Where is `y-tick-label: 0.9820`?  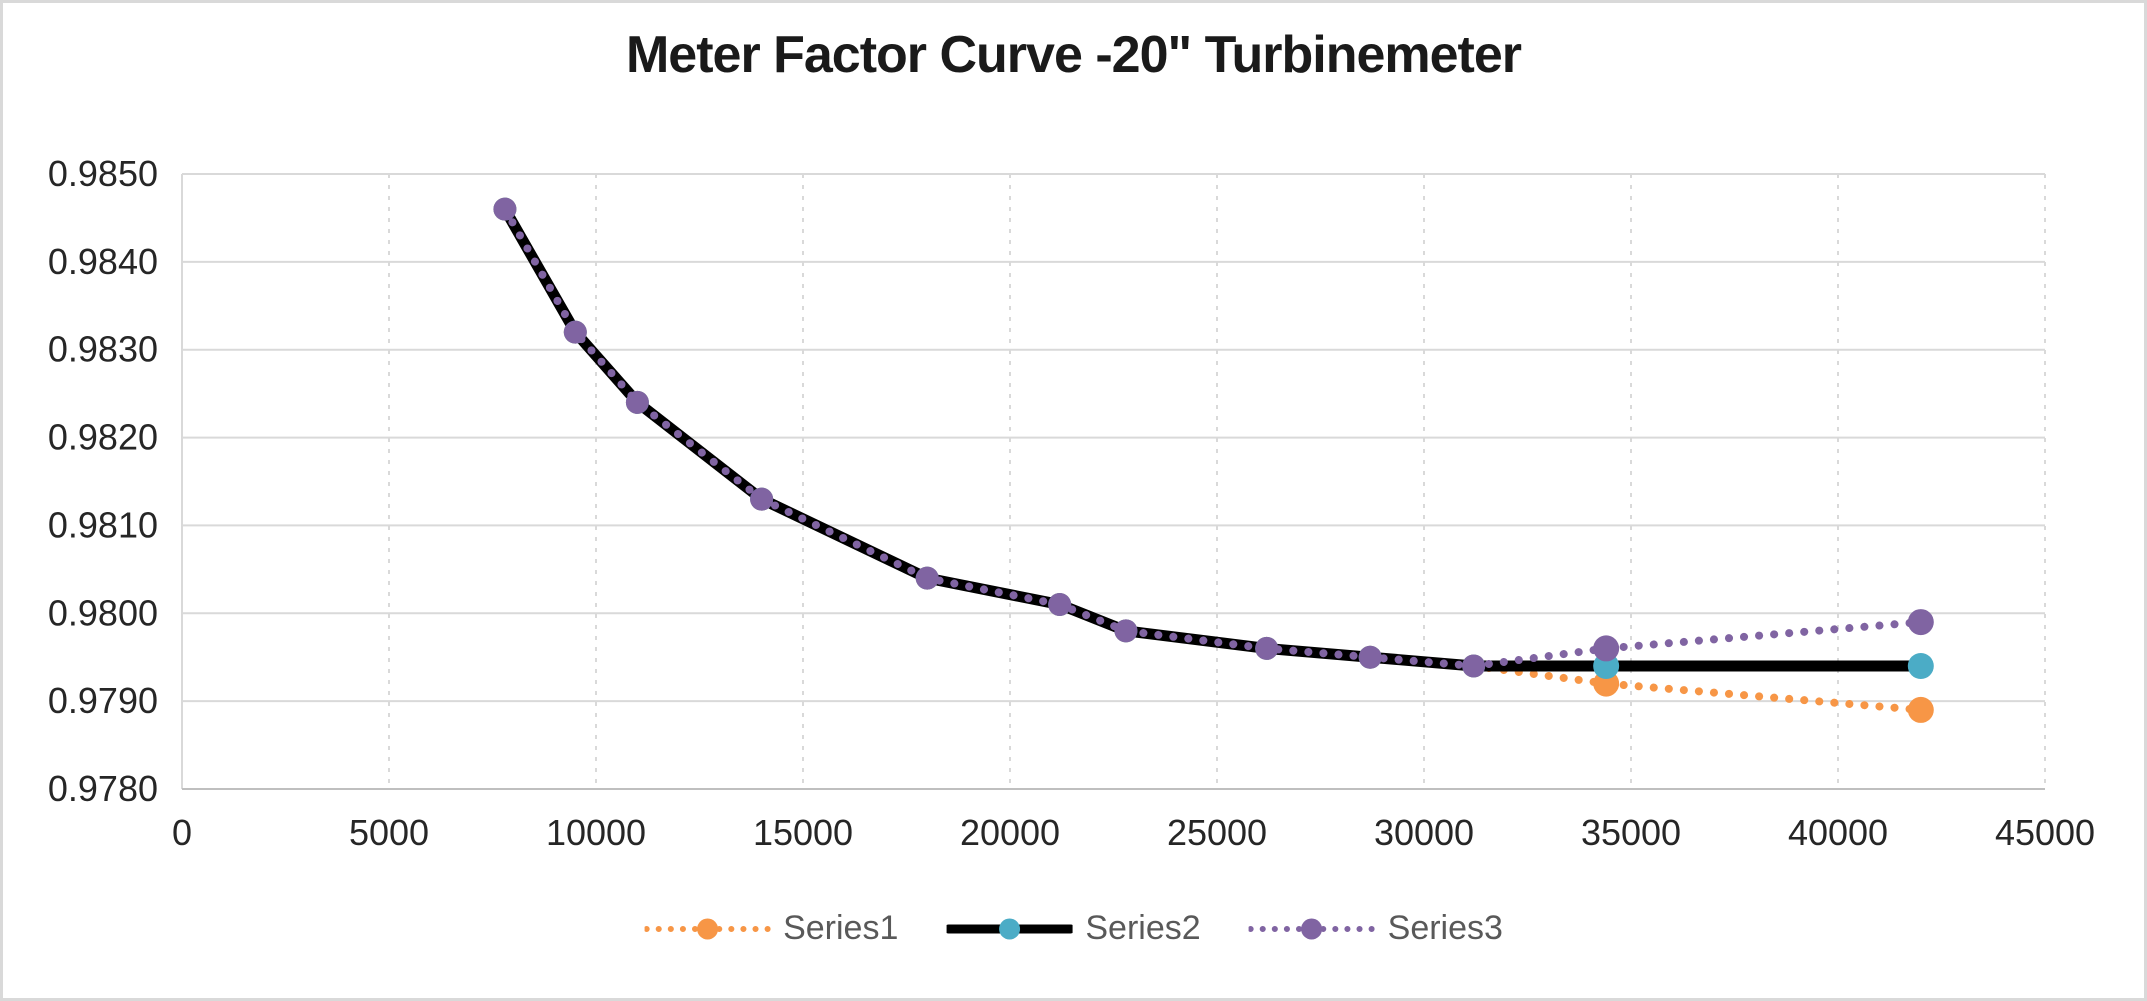
y-tick-label: 0.9820 is located at coordinates (103, 437).